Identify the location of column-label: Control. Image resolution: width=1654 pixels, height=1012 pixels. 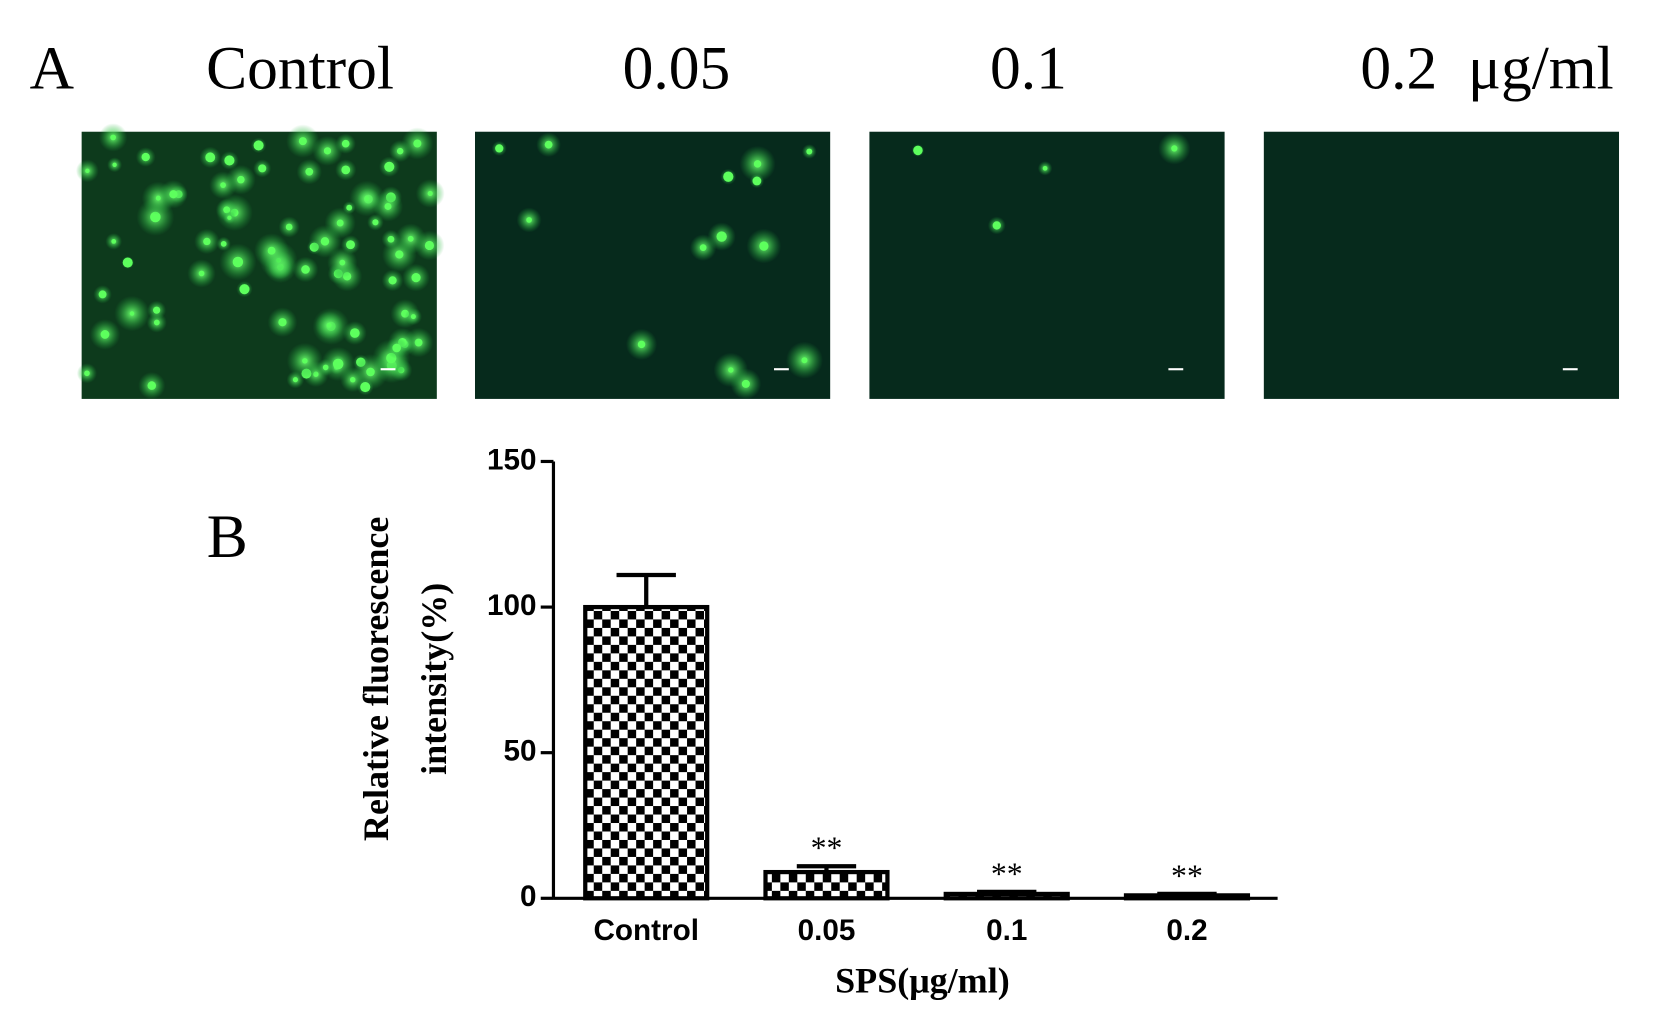
(300, 69).